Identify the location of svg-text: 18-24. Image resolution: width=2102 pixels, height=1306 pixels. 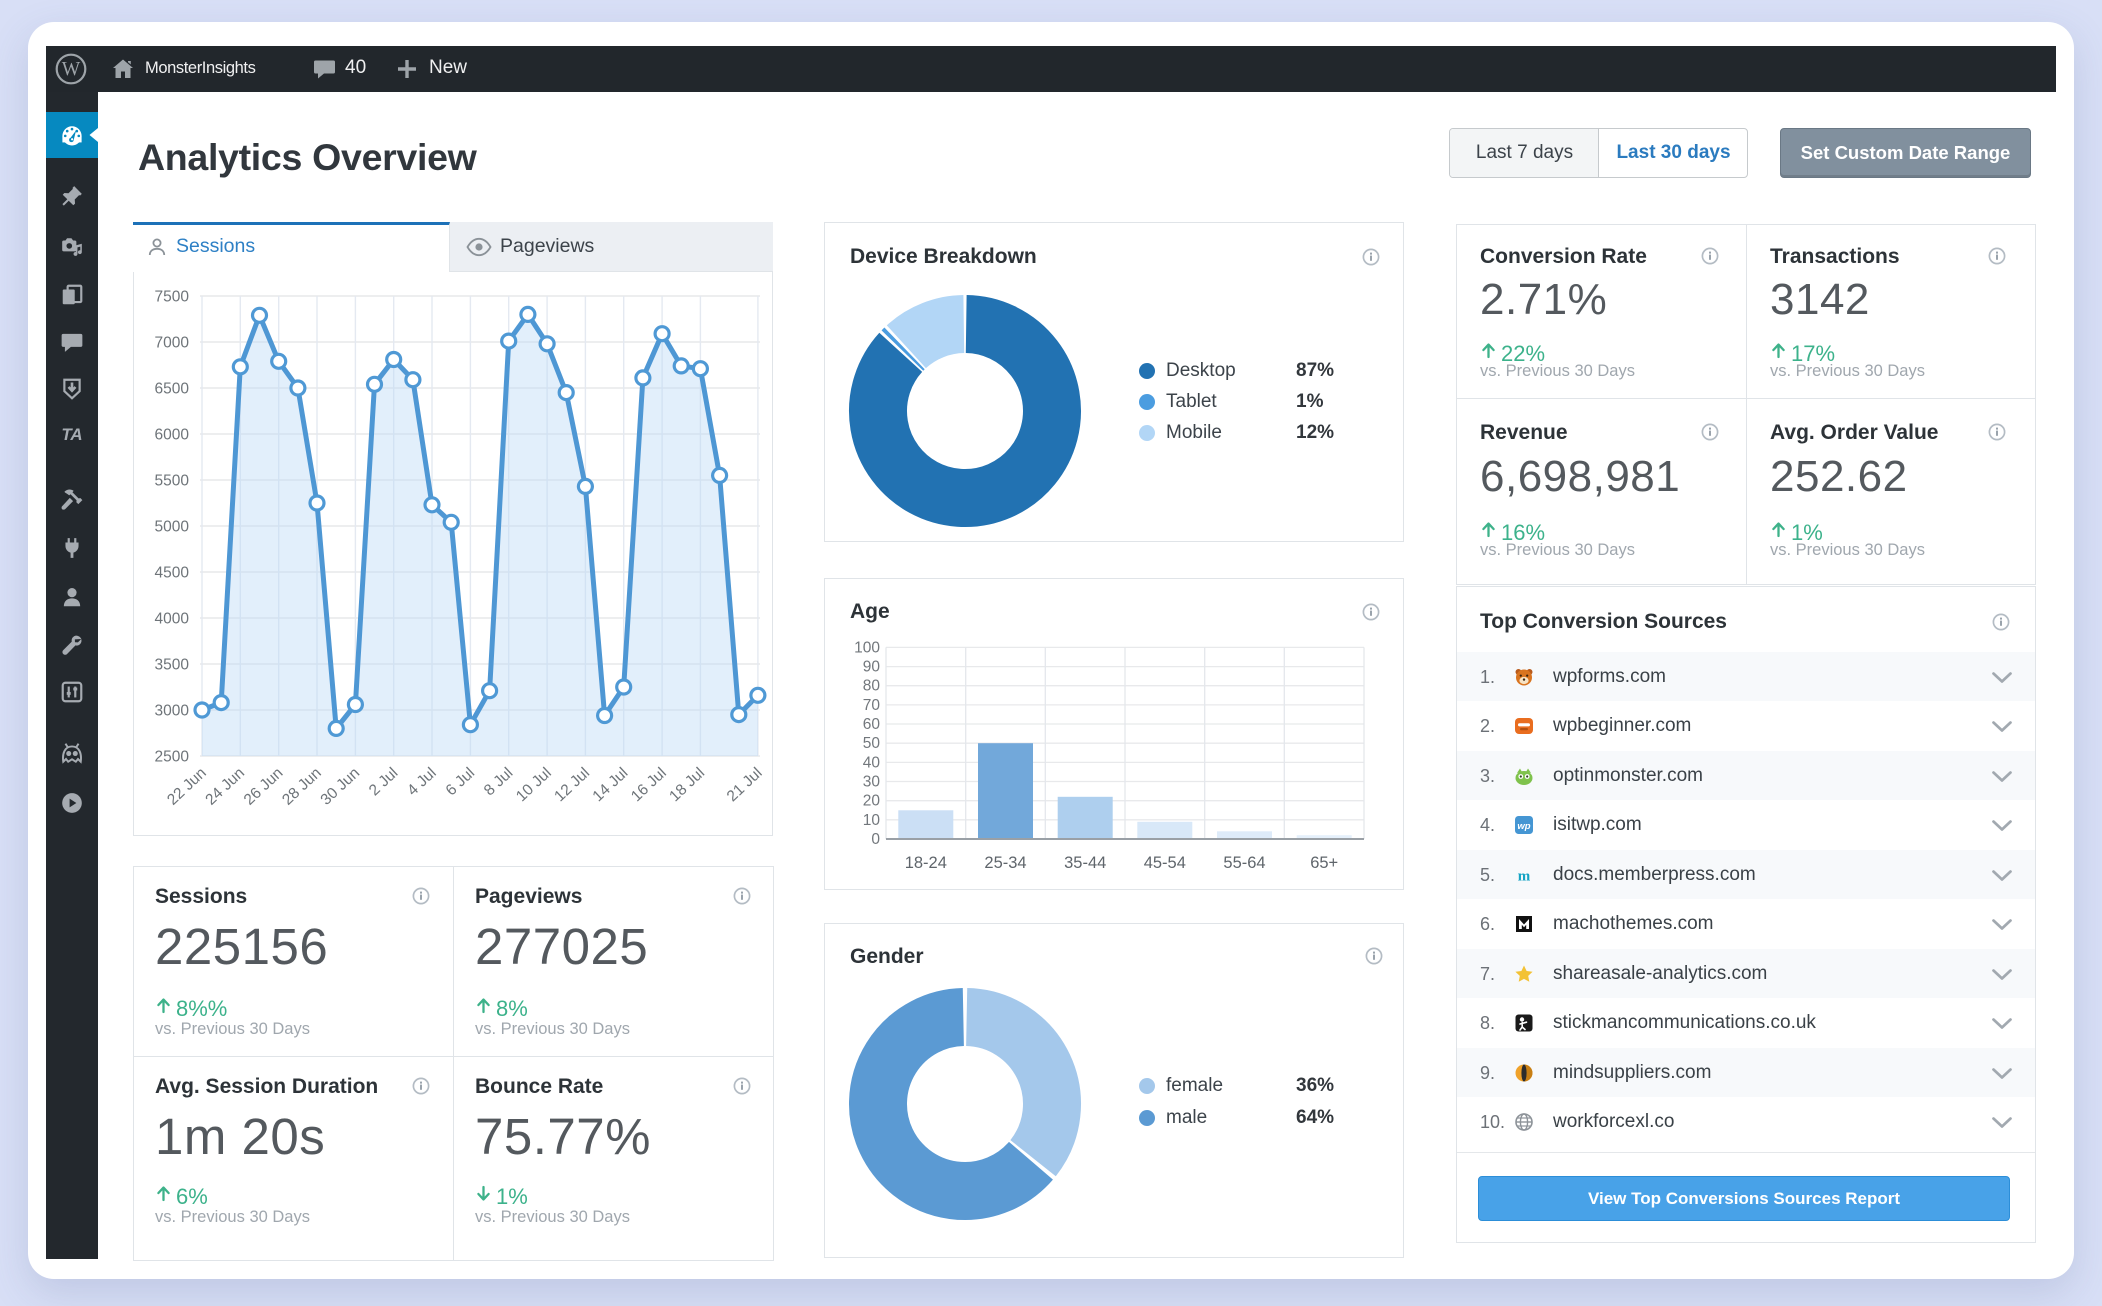
(926, 863).